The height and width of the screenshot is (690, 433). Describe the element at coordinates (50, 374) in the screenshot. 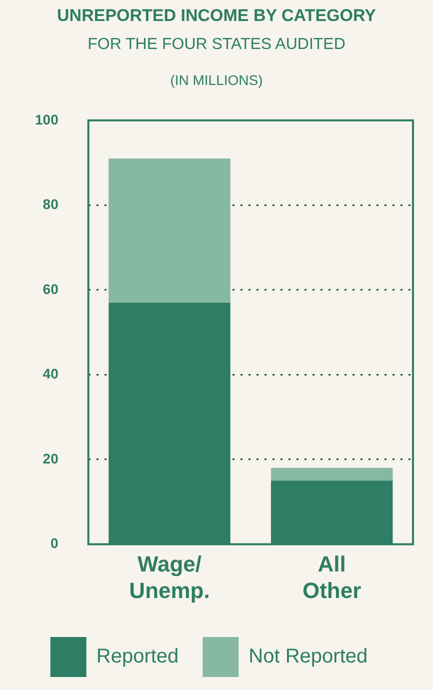

I see `y-tick-label: 40` at that location.